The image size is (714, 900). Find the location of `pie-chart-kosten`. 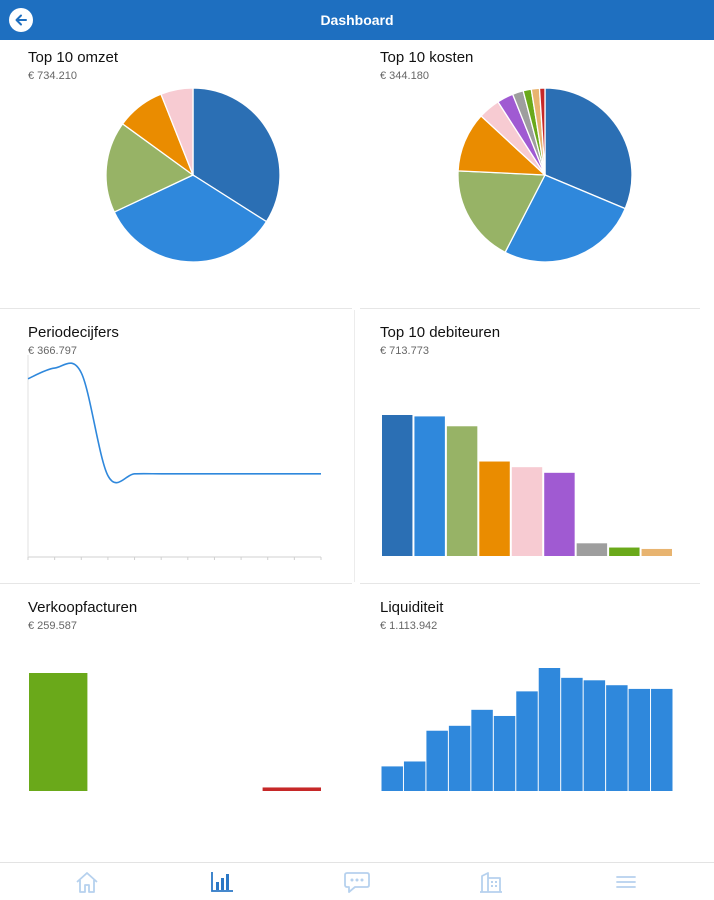

pie-chart-kosten is located at coordinates (545, 175).